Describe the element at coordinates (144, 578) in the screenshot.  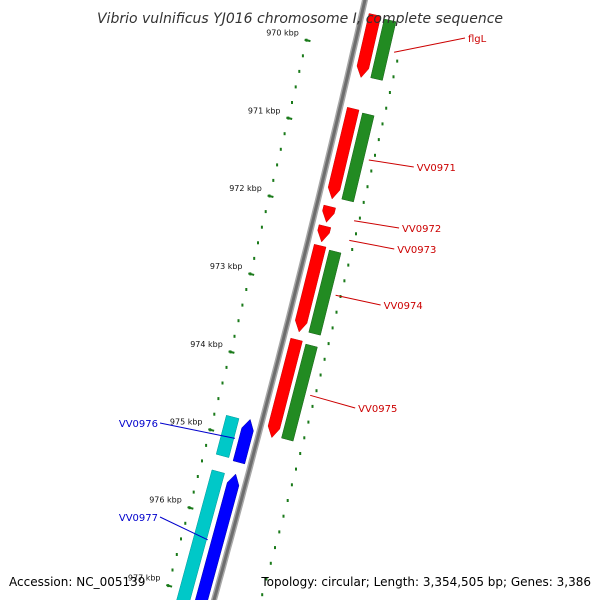
I see `tick-label: 977 kbp` at that location.